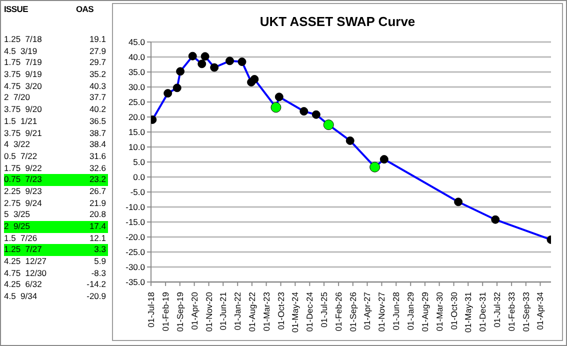 This screenshot has height=346, width=567. What do you see at coordinates (136, 207) in the screenshot?
I see `y-tick-label: -10.0` at bounding box center [136, 207].